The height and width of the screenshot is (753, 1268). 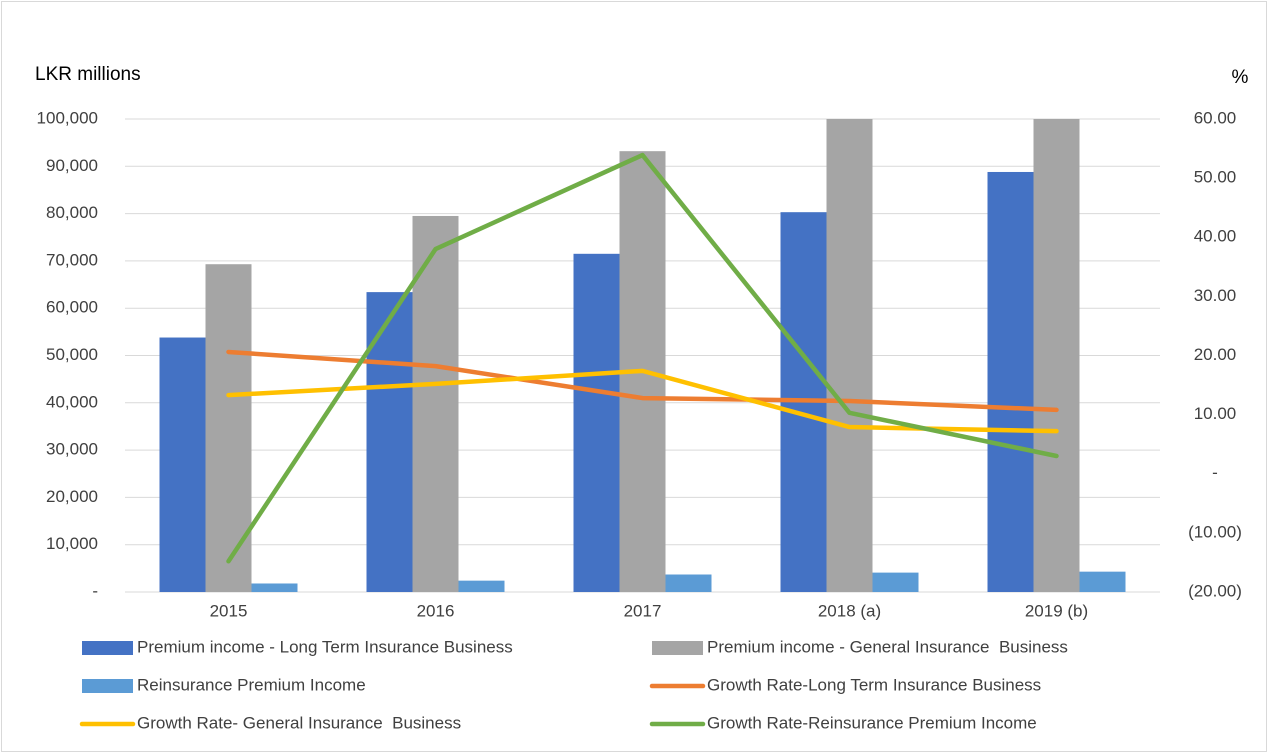 What do you see at coordinates (1240, 77) in the screenshot?
I see `y2-axis-label: %` at bounding box center [1240, 77].